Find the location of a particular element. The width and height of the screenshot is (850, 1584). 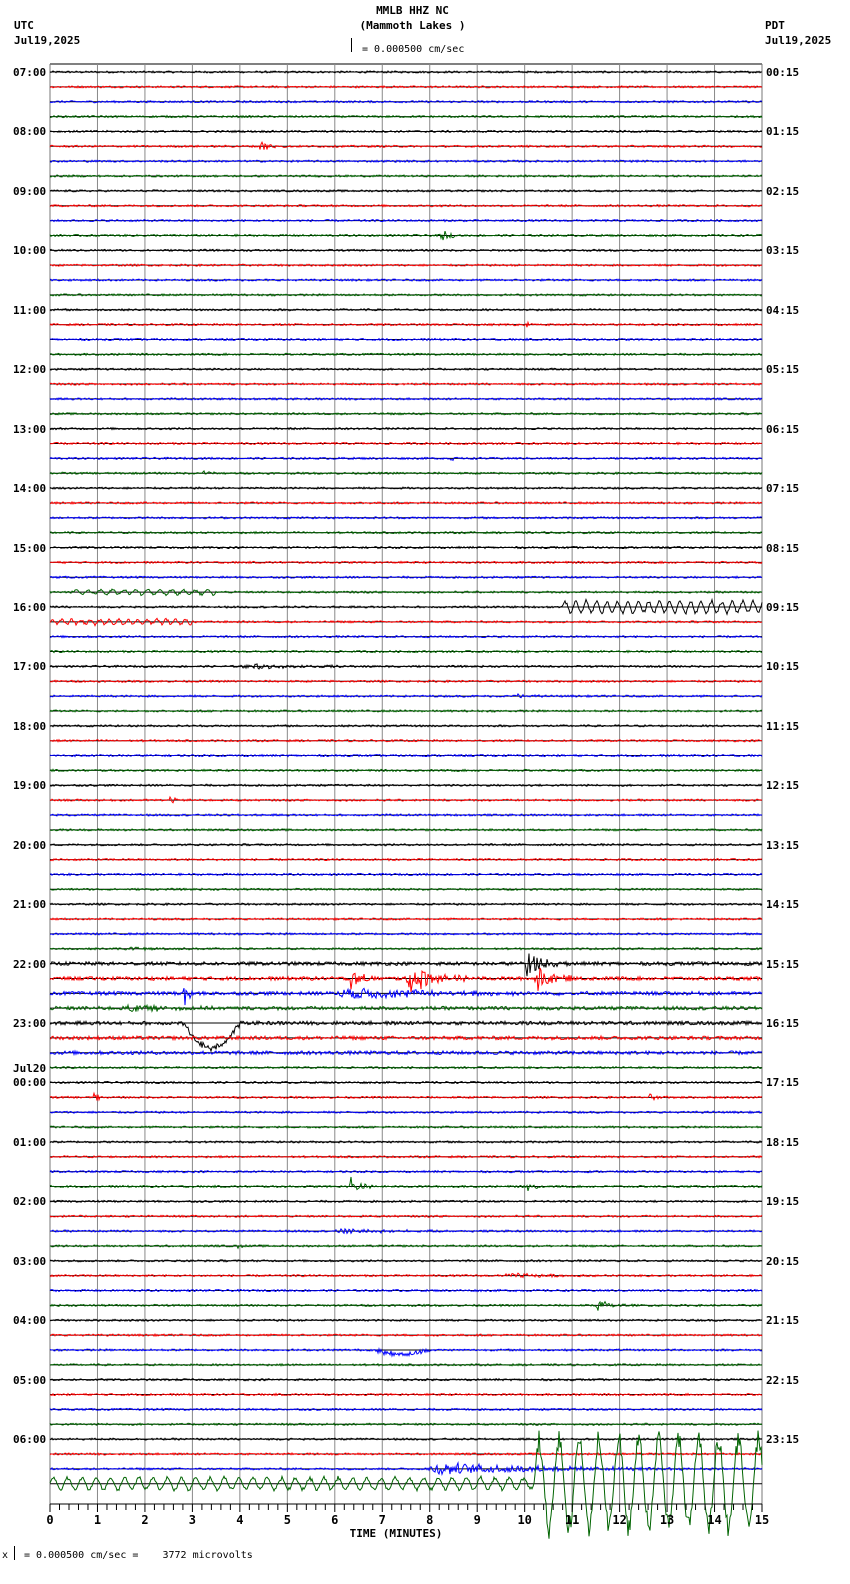

utc-hour-label: 01:00 is located at coordinates (30, 1142).